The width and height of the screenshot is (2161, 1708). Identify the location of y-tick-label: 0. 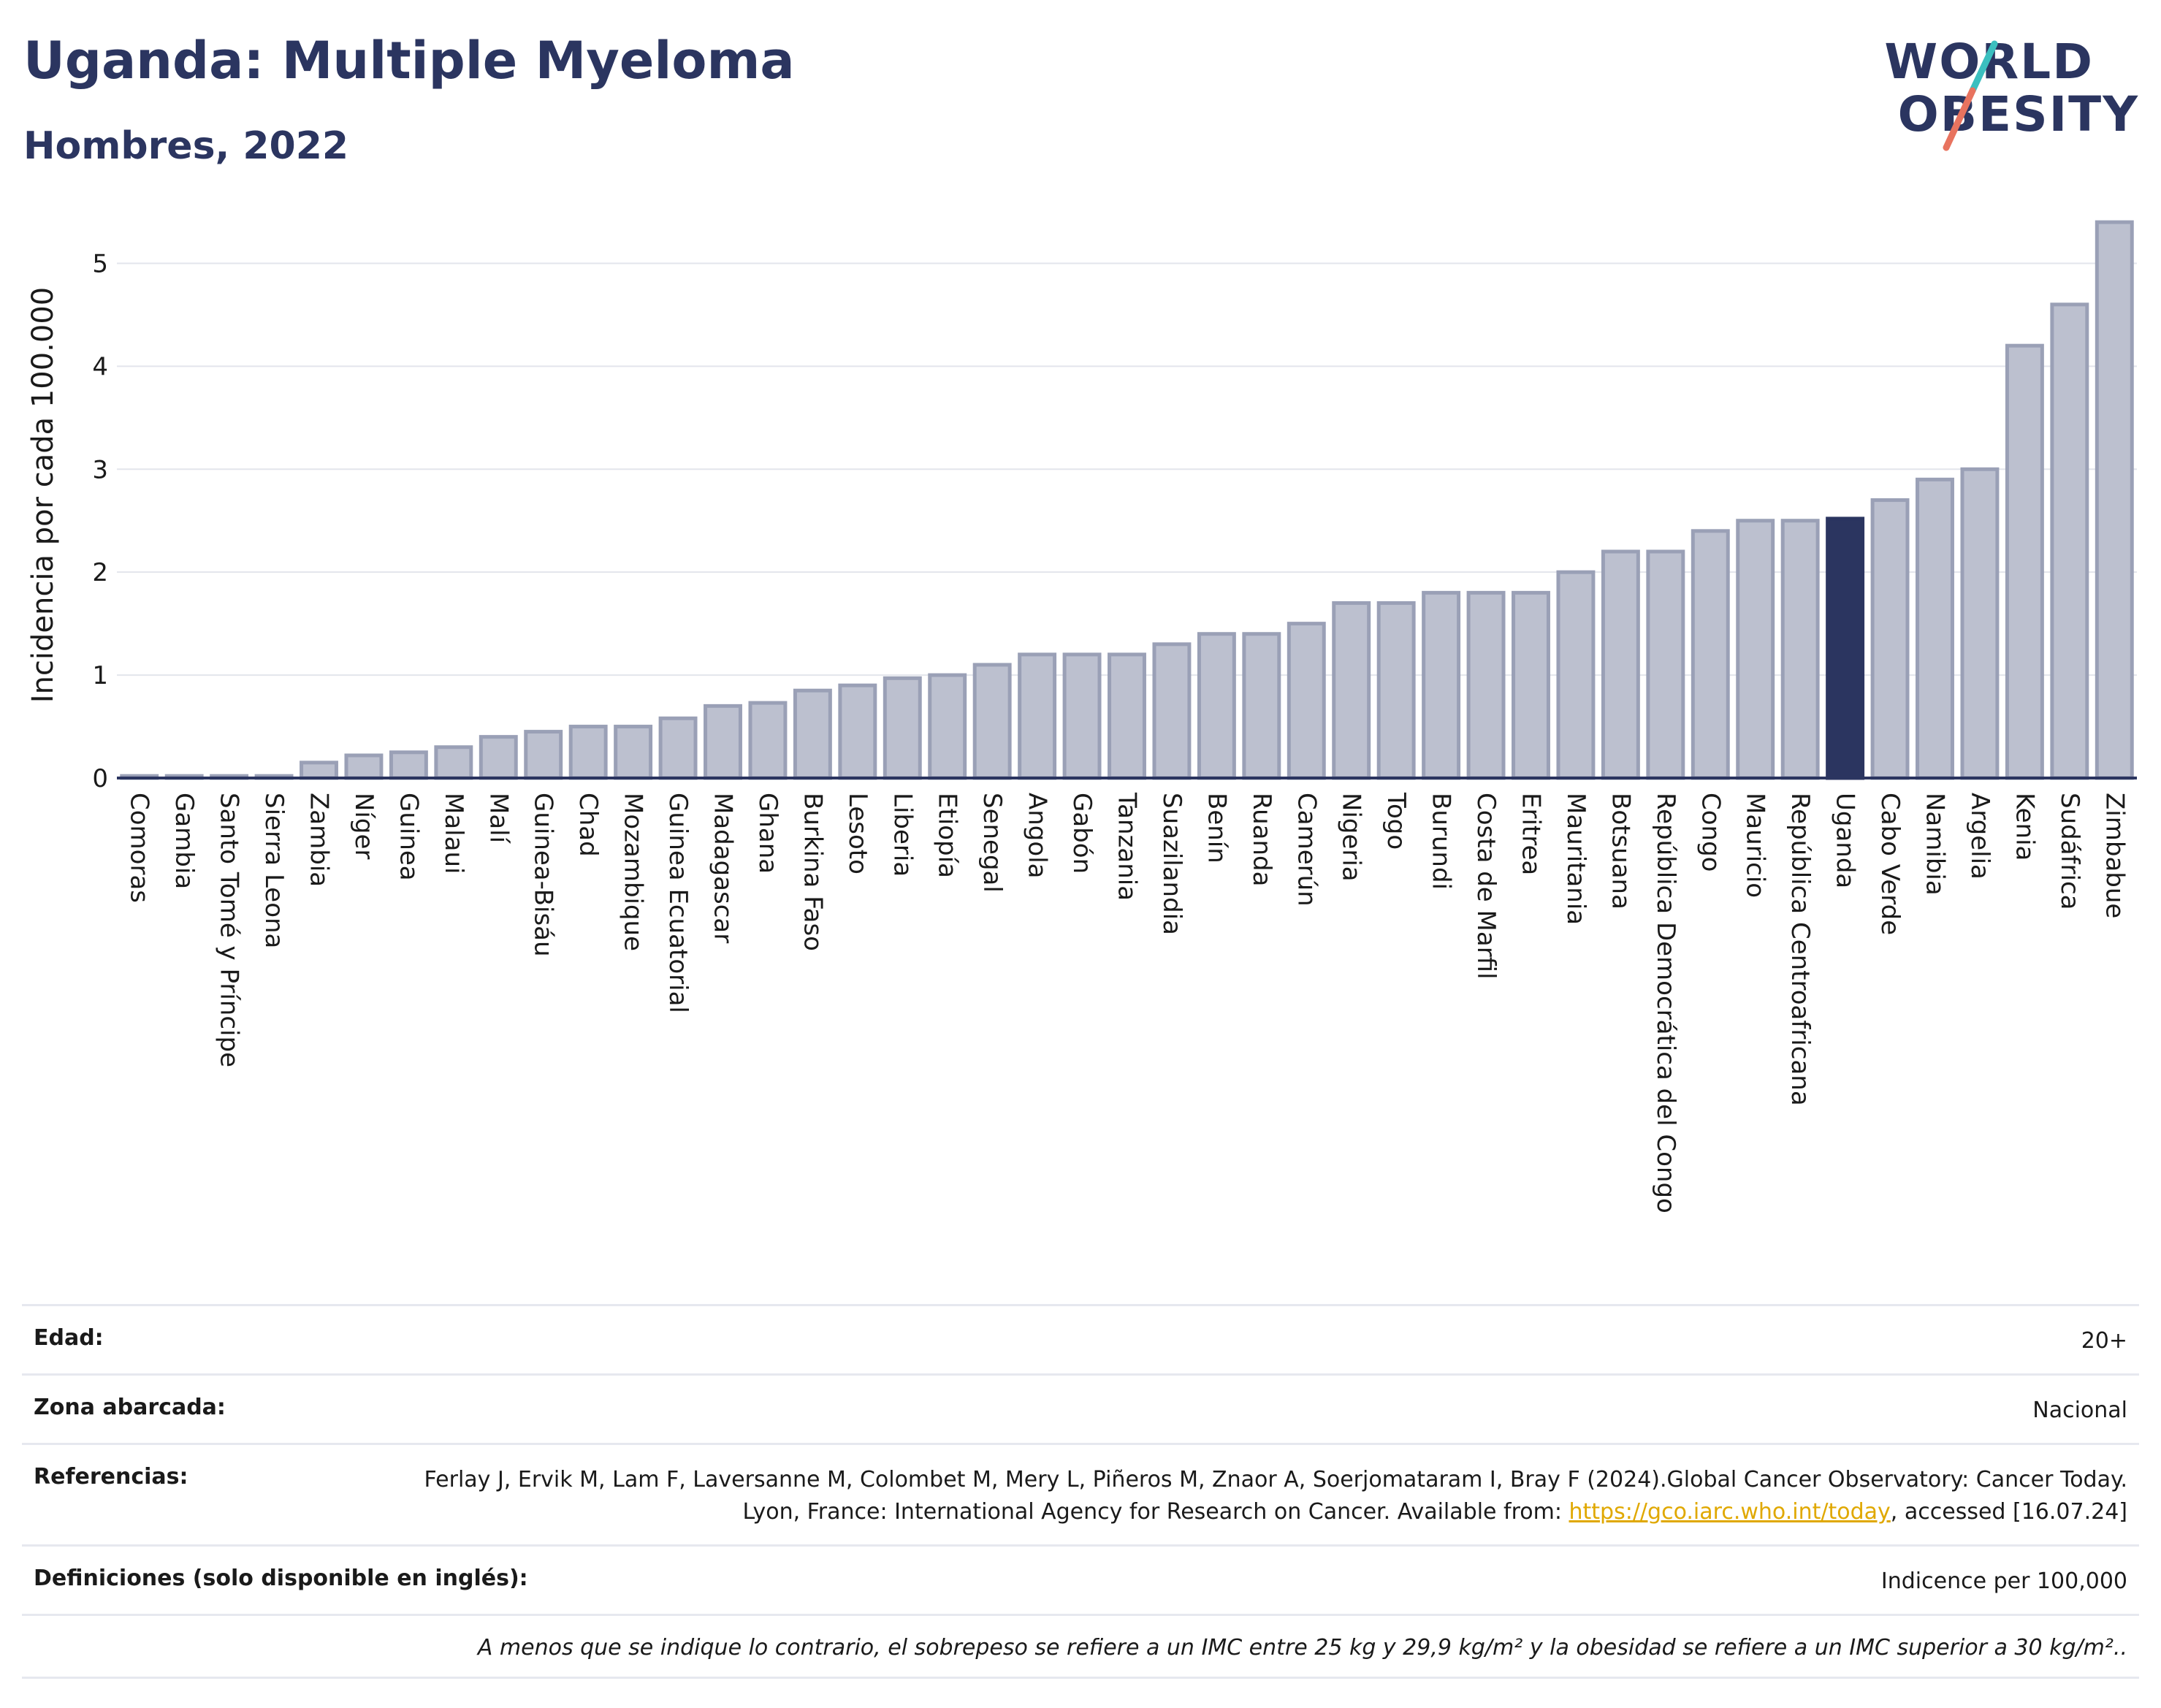
(100, 778).